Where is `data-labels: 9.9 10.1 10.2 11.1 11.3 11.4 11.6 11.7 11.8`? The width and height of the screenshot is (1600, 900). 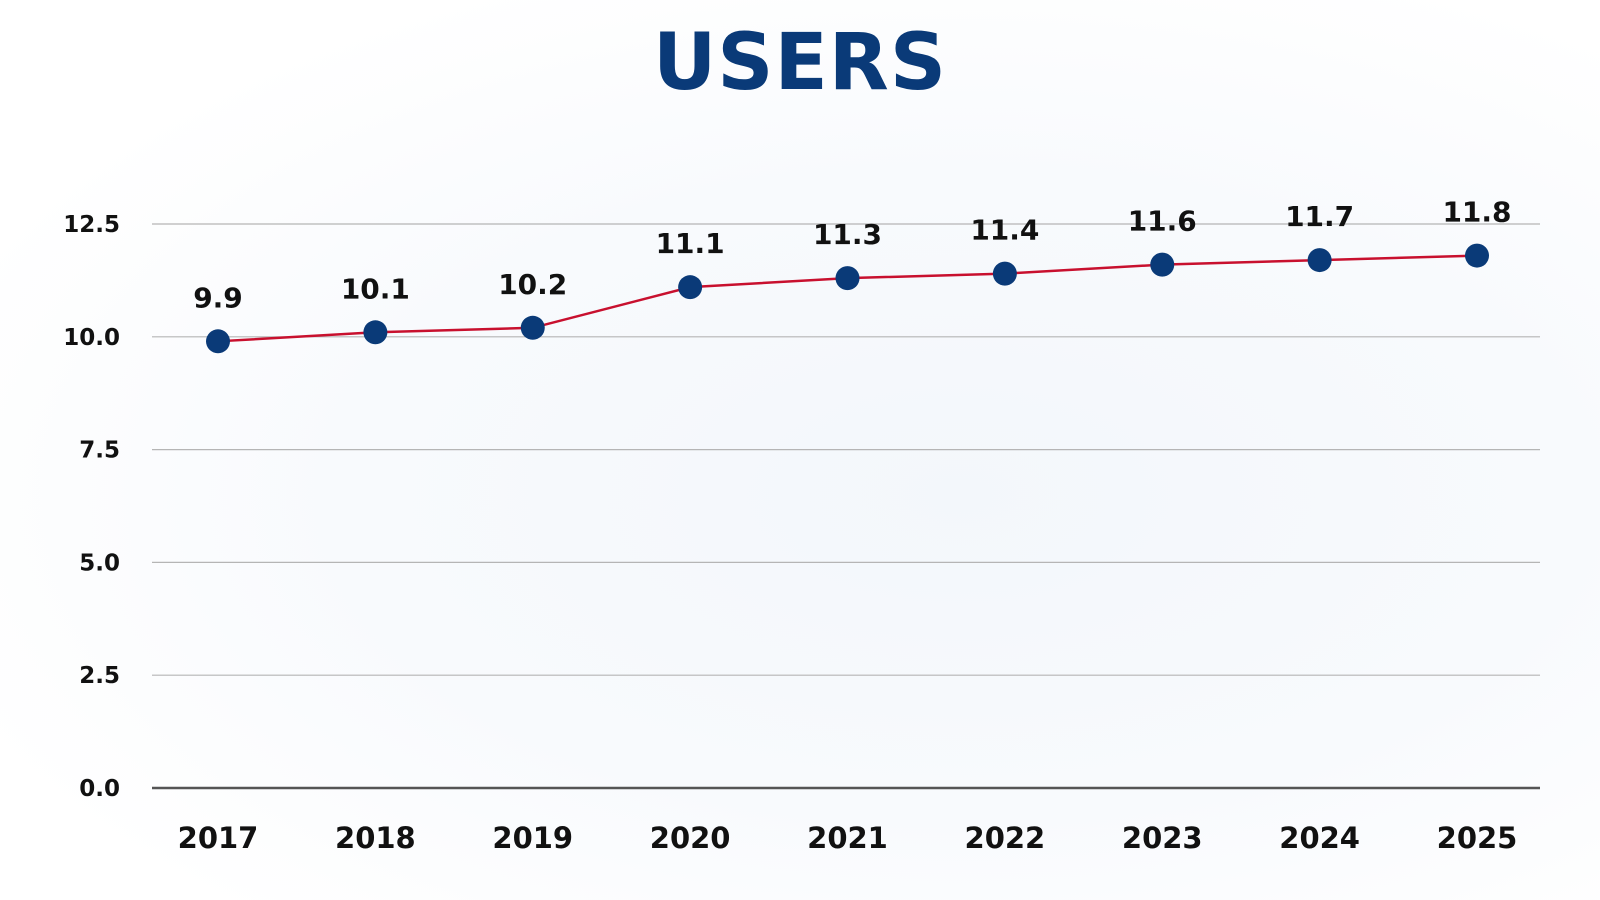
data-labels: 9.9 10.1 10.2 11.1 11.3 11.4 11.6 11.7 11.8 is located at coordinates (852, 255).